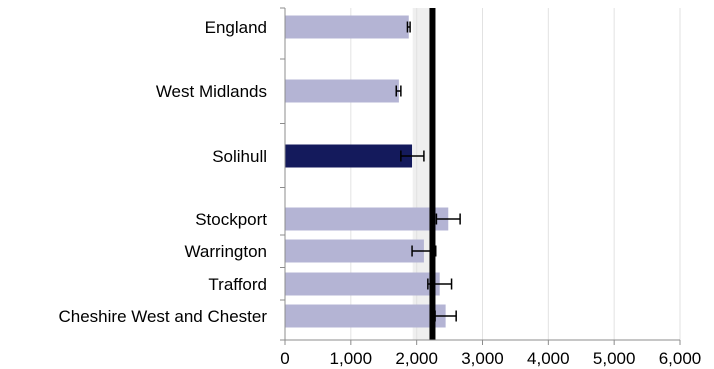  What do you see at coordinates (284, 358) in the screenshot?
I see `x-tick-label-0: 0` at bounding box center [284, 358].